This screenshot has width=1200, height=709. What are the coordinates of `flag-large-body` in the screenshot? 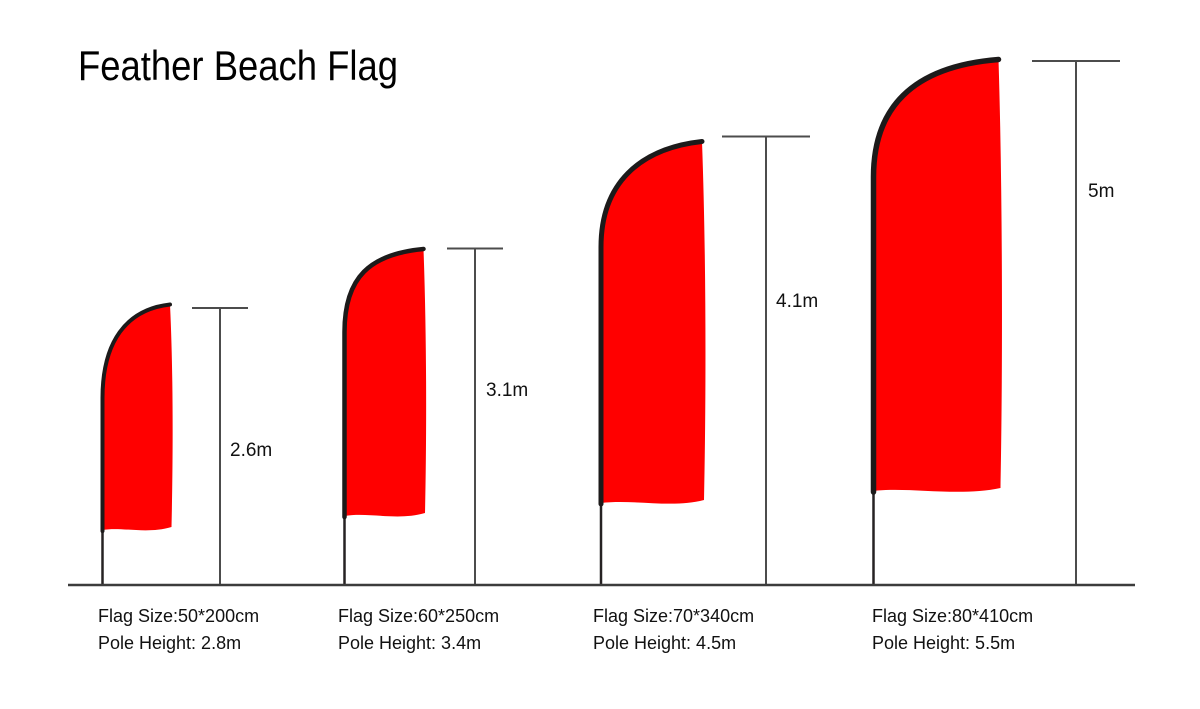 It's located at (653, 322).